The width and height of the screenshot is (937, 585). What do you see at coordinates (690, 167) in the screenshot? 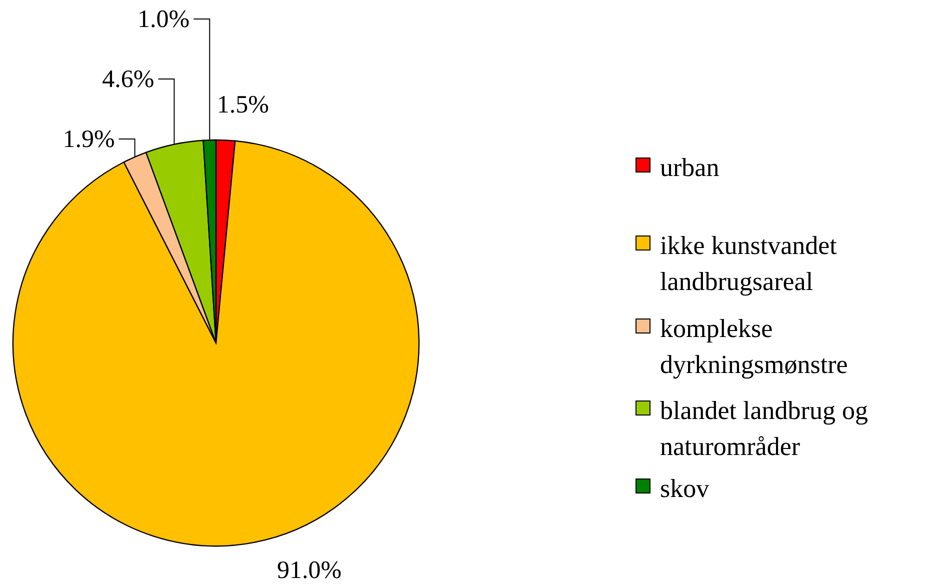
I see `legend-label: urban` at bounding box center [690, 167].